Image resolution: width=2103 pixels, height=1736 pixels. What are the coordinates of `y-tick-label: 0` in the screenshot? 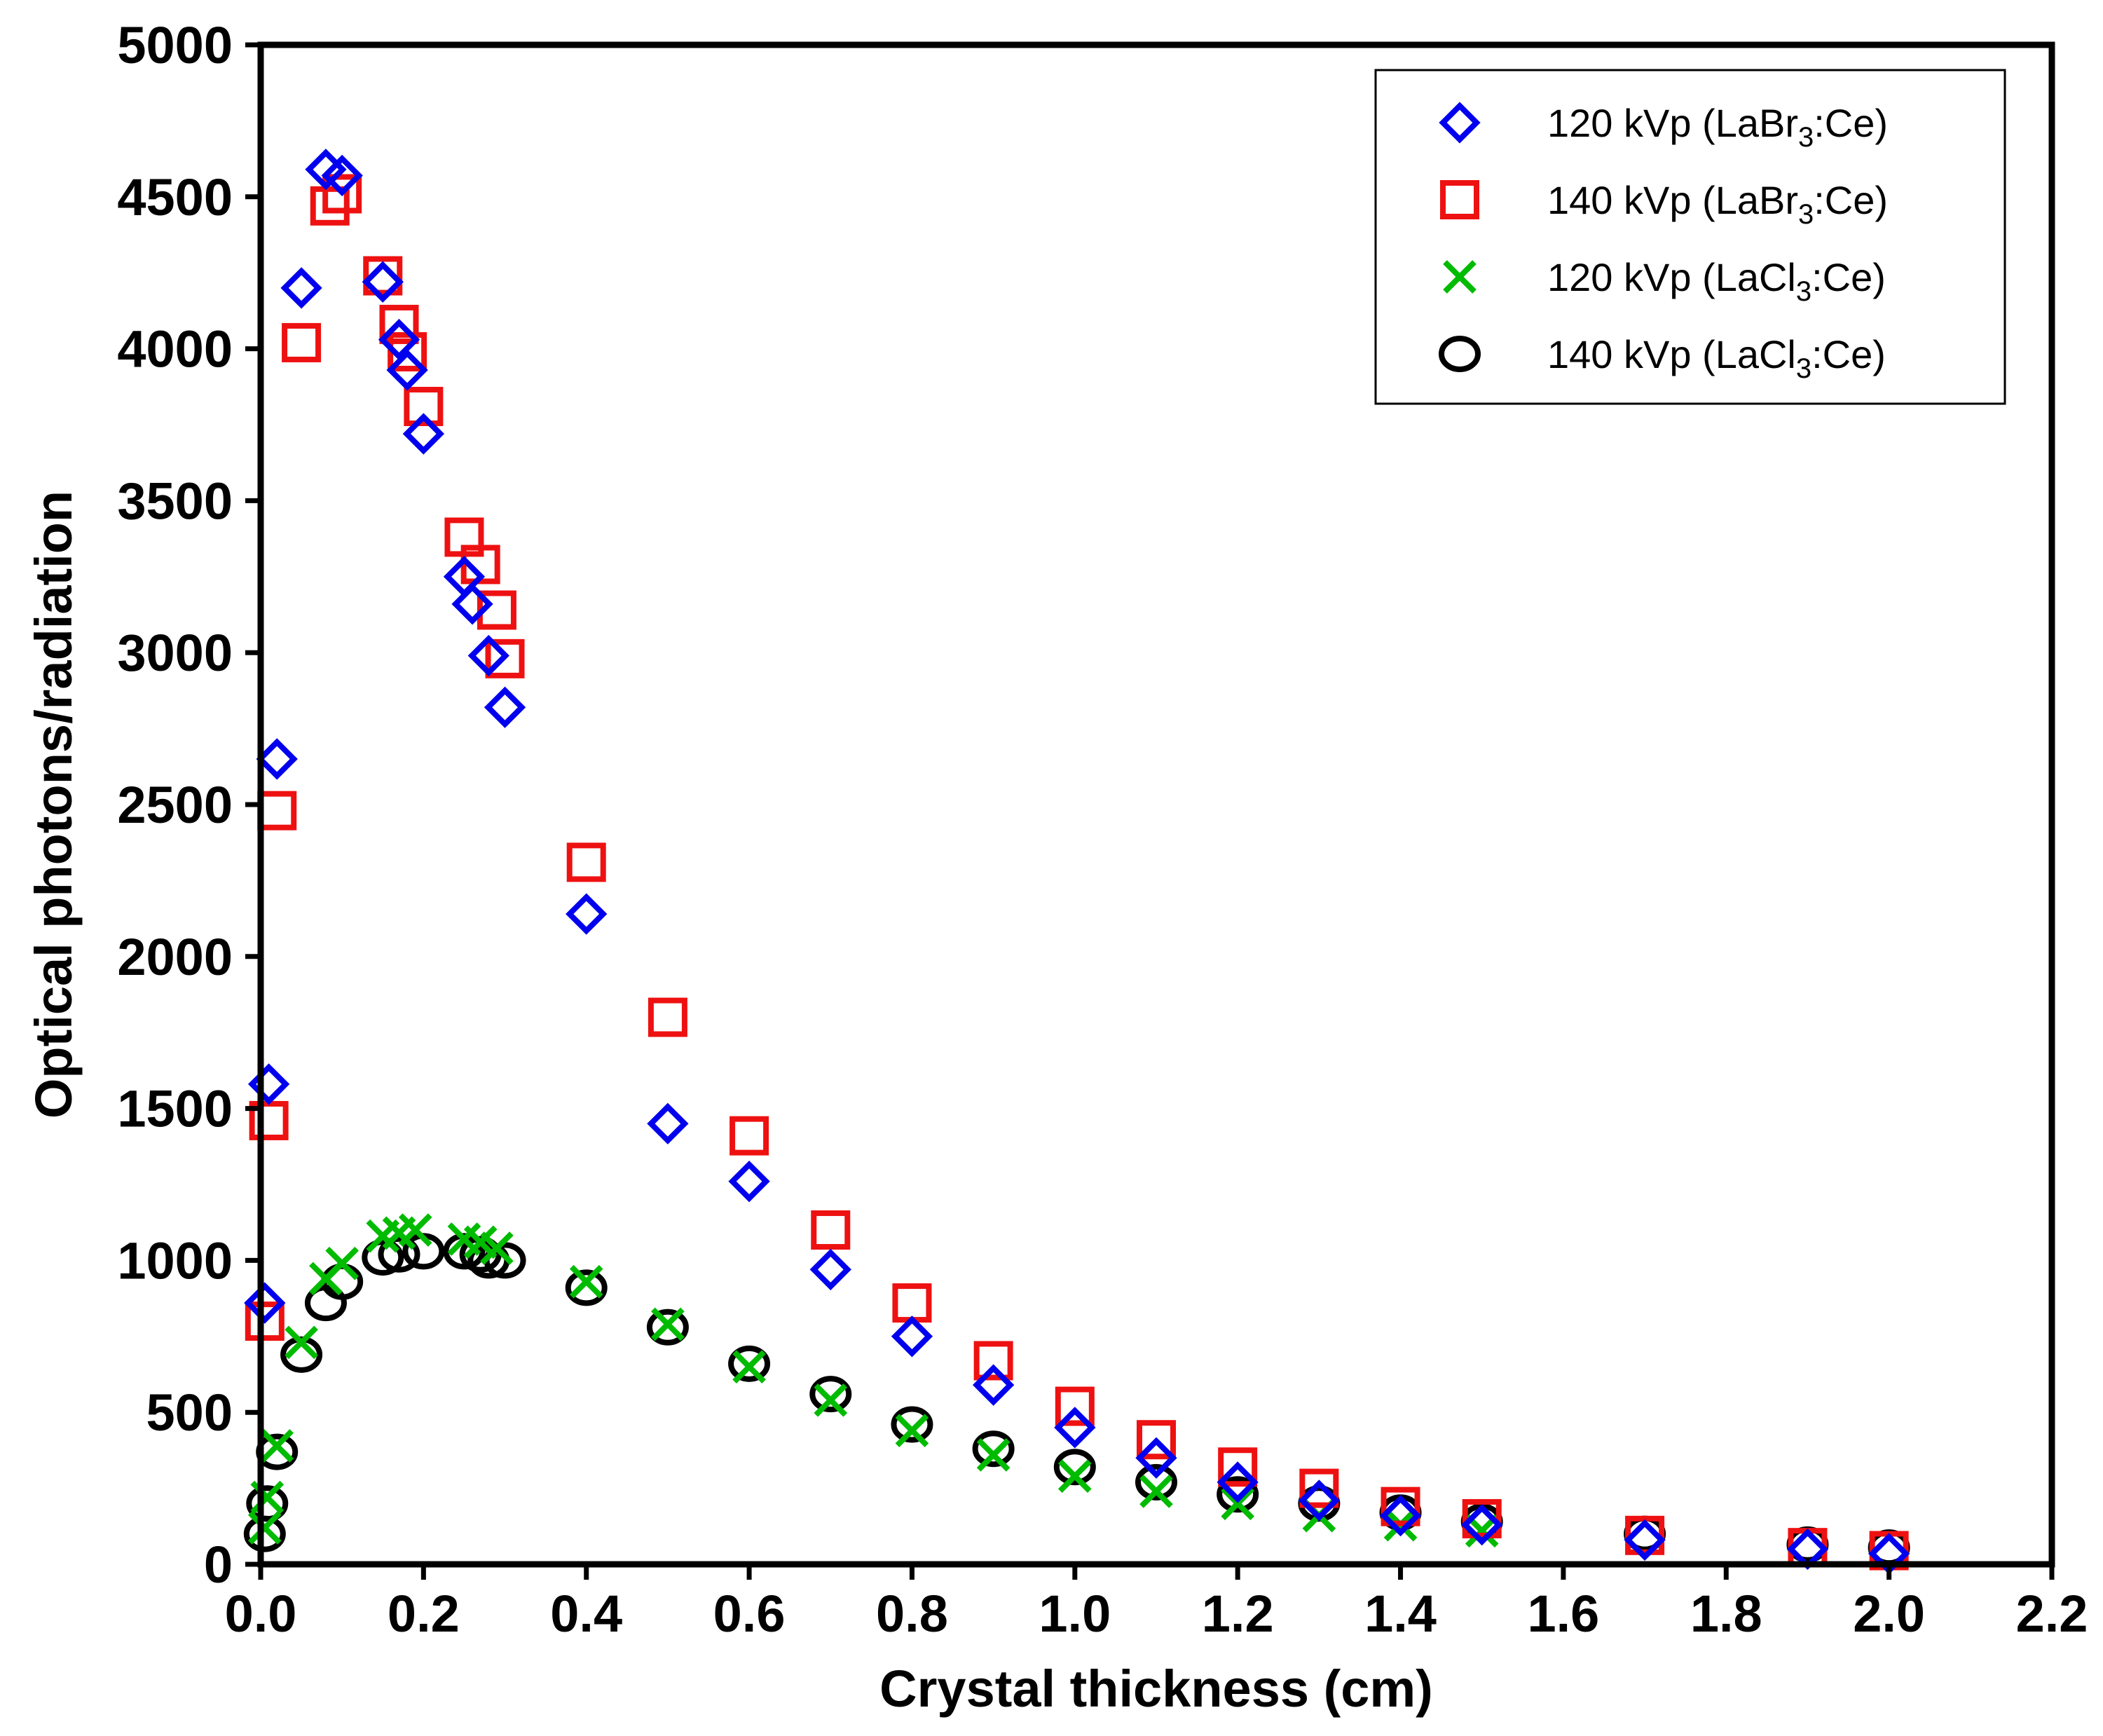 It's located at (218, 1565).